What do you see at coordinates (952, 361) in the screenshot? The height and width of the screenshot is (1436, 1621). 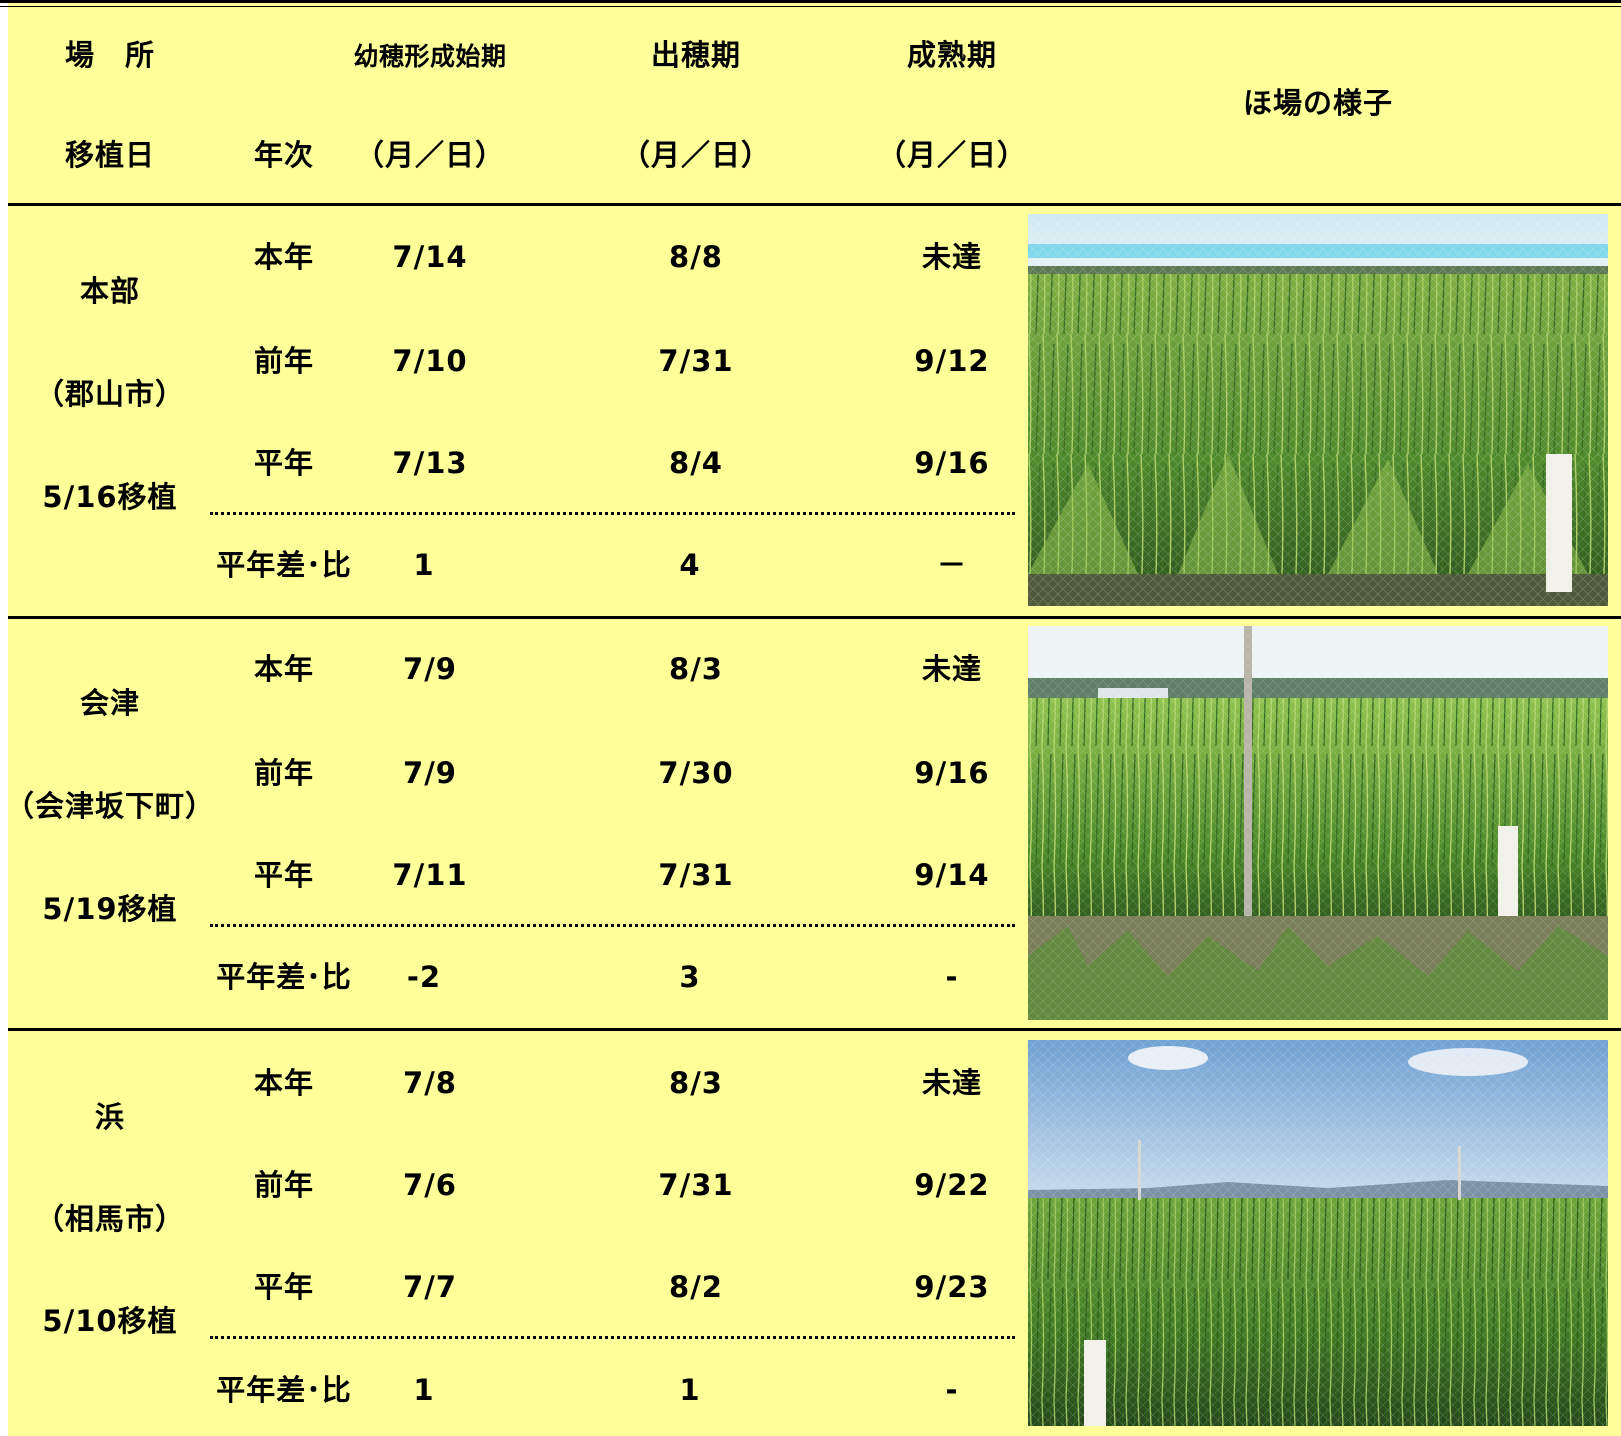 I see `maturity-value: 9/12` at bounding box center [952, 361].